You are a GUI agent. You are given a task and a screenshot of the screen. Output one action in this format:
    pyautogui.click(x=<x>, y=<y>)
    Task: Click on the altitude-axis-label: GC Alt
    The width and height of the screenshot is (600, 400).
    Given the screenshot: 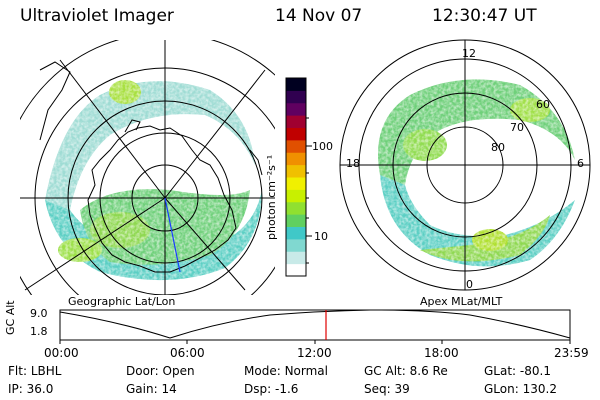 What is the action you would take?
    pyautogui.click(x=10, y=317)
    